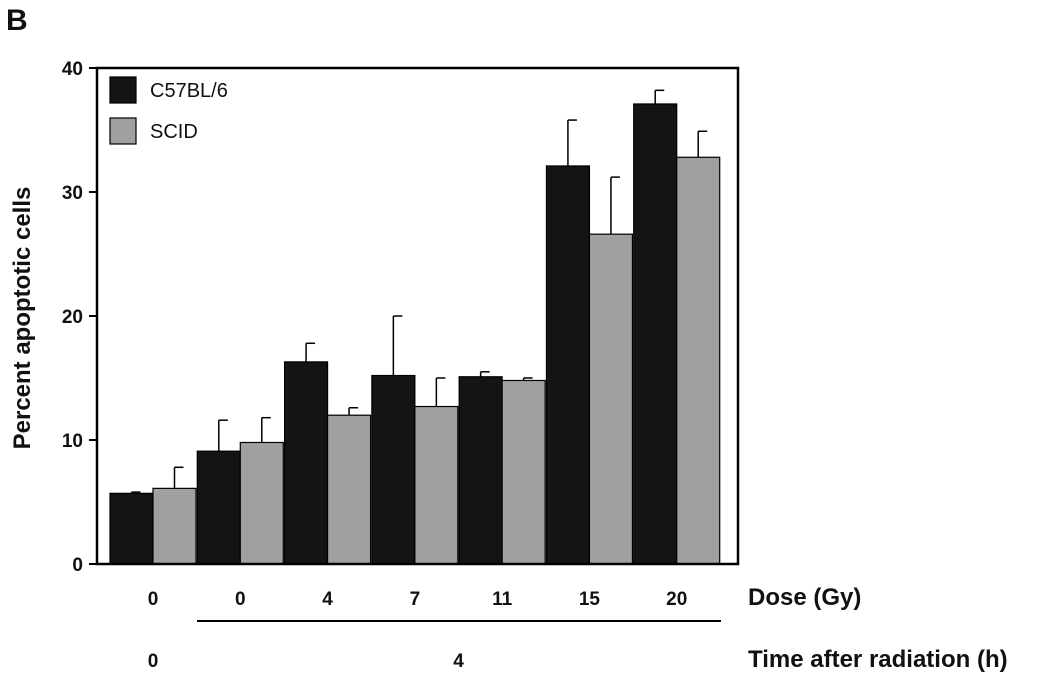  I want to click on legend-swatch-scid, so click(123, 131).